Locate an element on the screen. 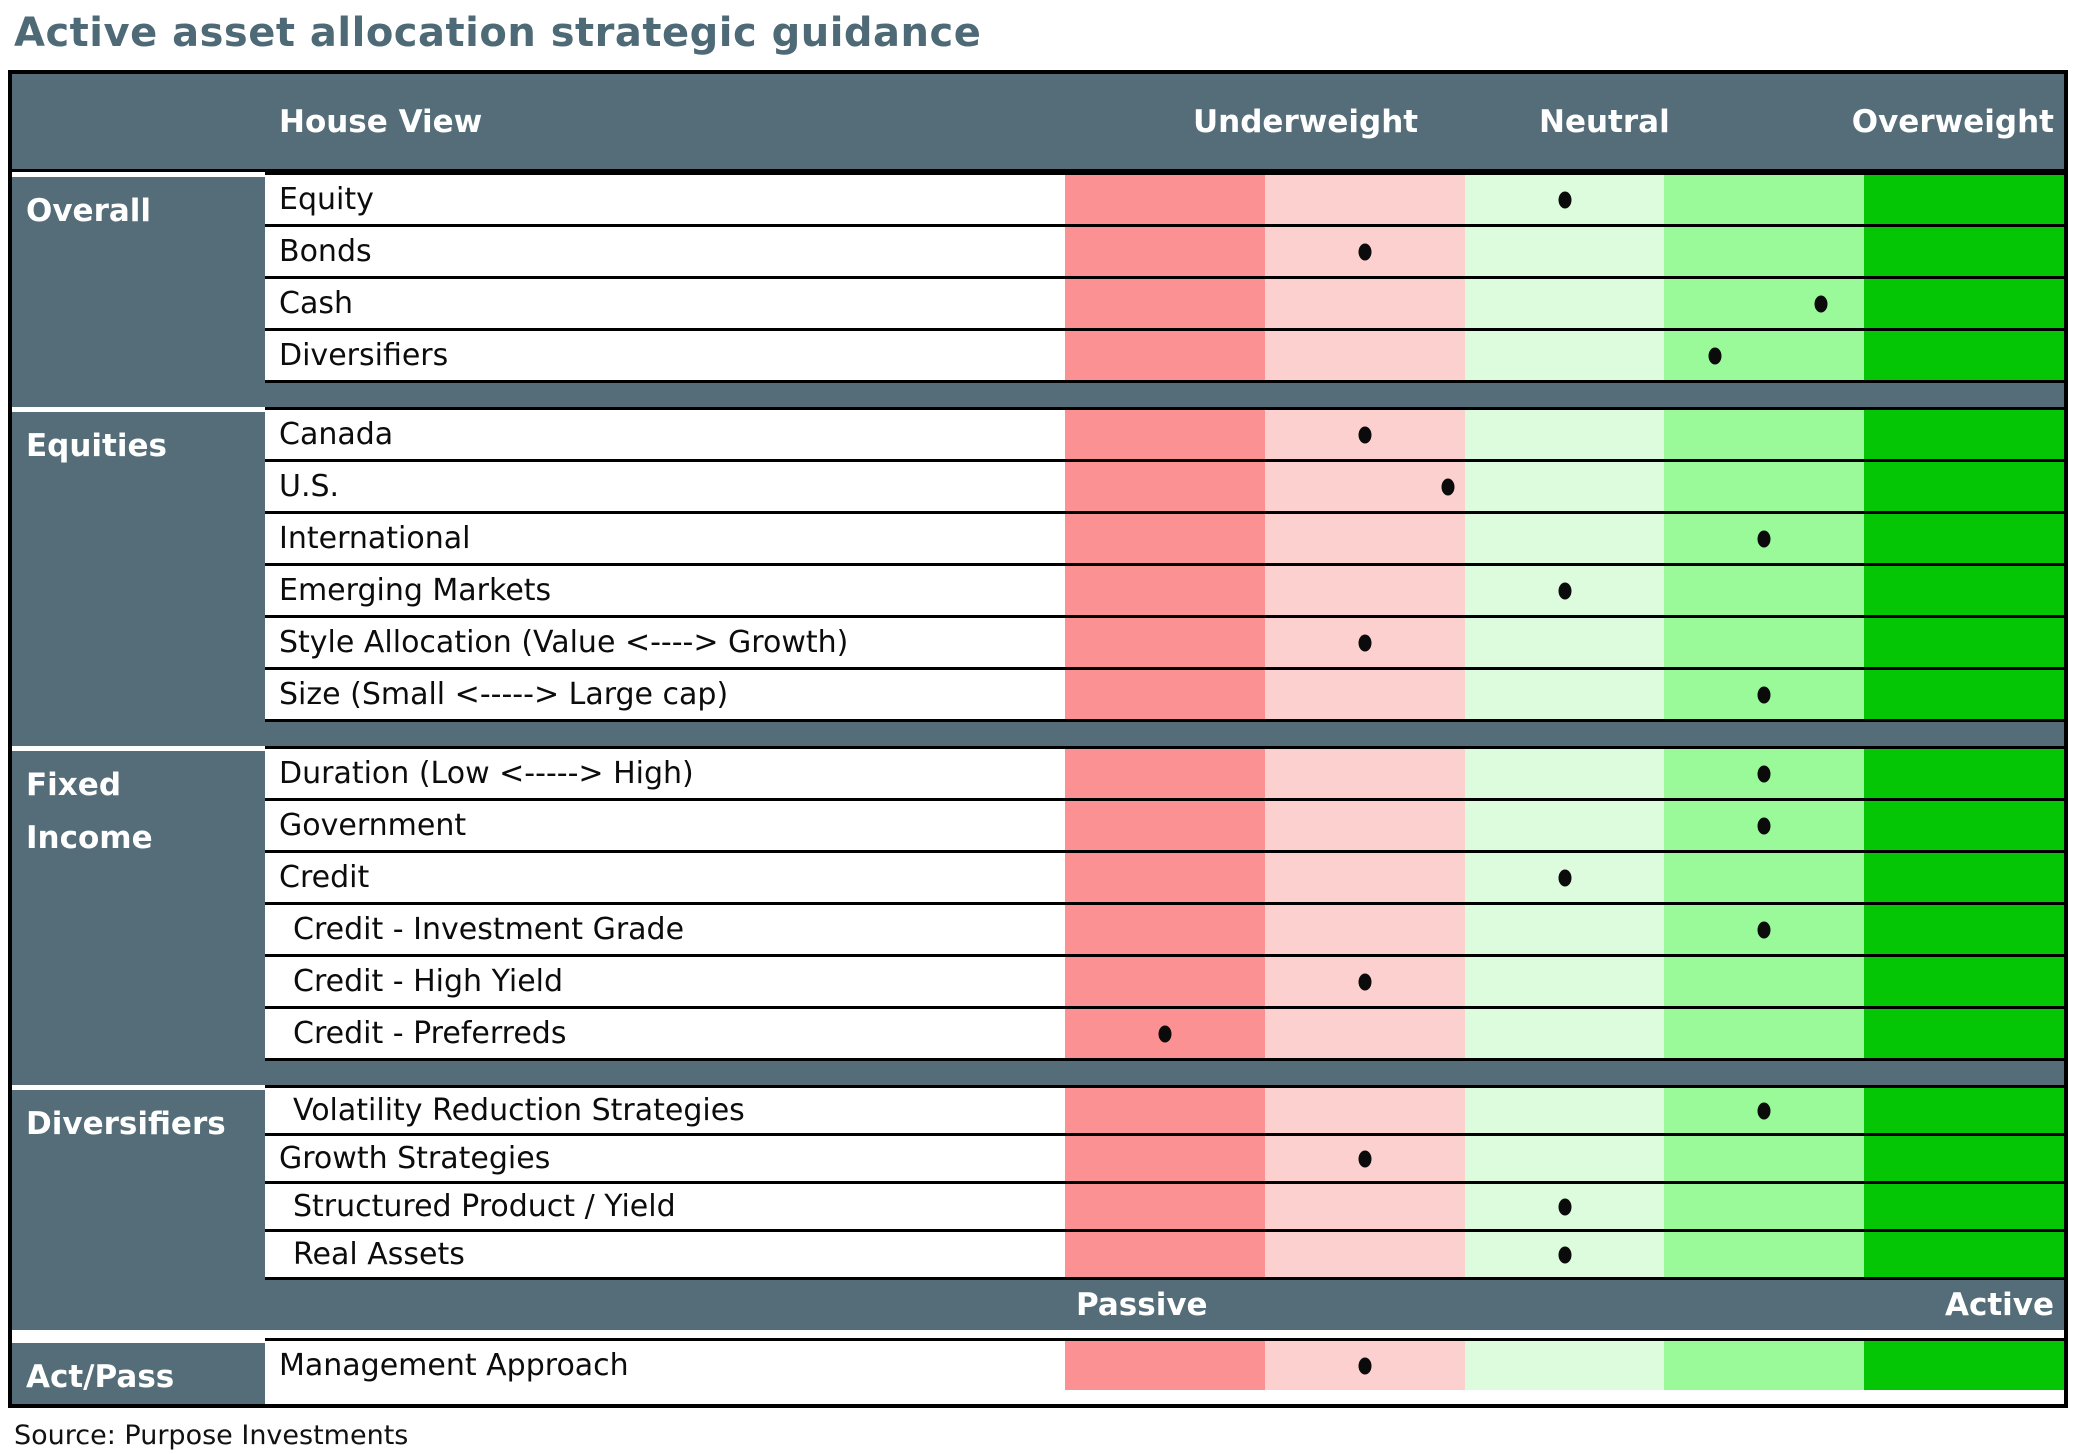  row-label: Duration (Low <-----> High) is located at coordinates (486, 773).